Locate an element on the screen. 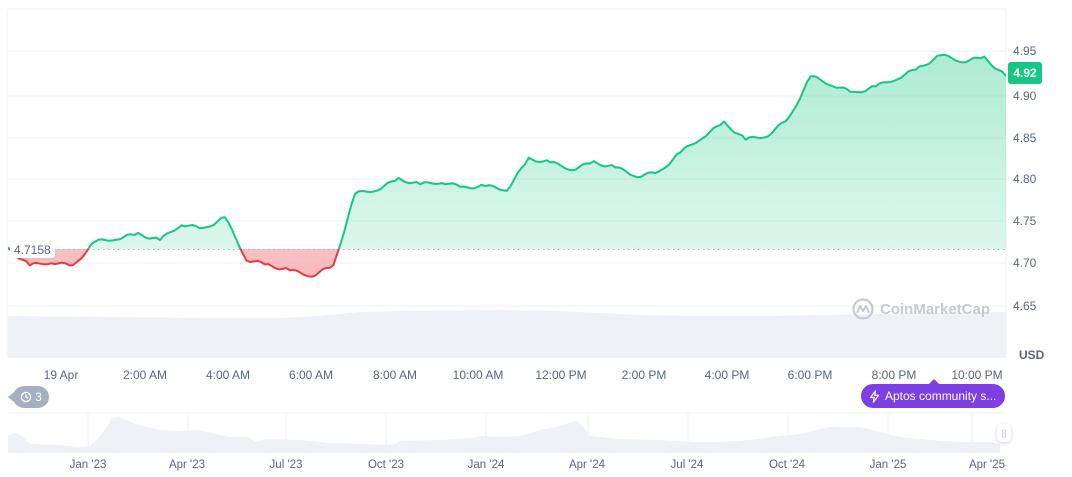 The image size is (1072, 477). navigator-range-handle: || is located at coordinates (1004, 433).